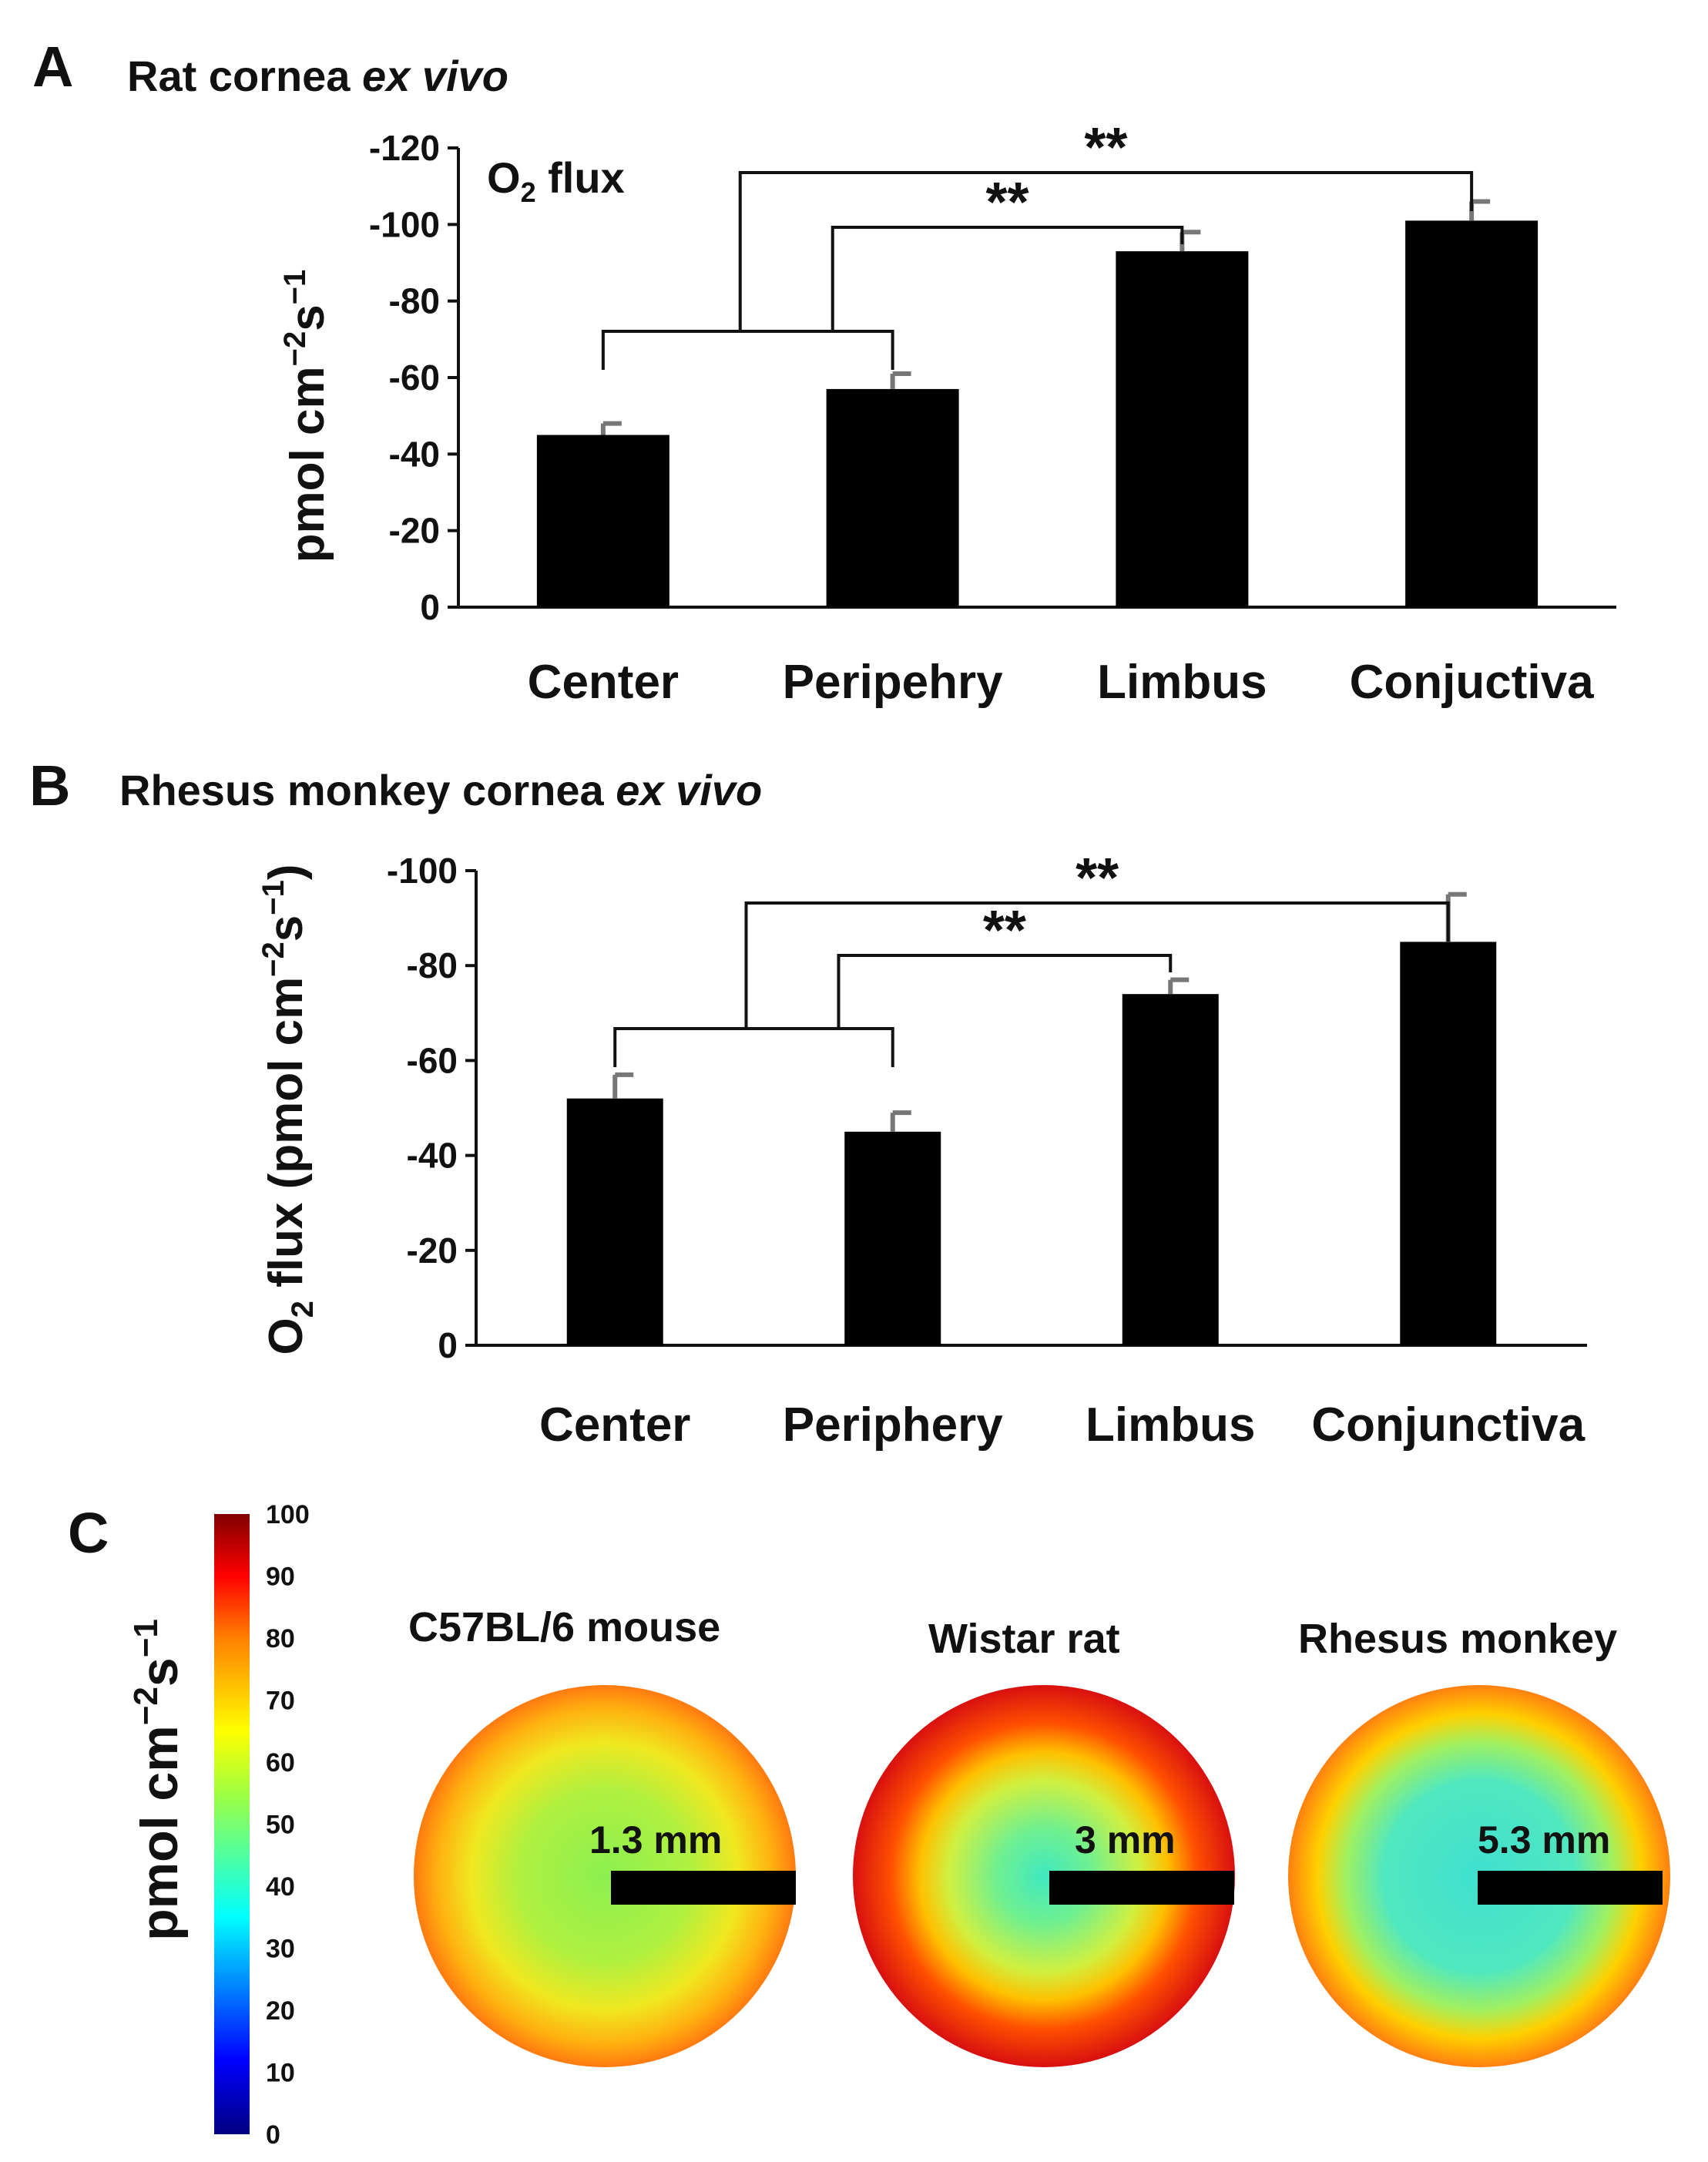 The width and height of the screenshot is (1708, 2162). I want to click on colorbar-tick-label: 80, so click(280, 1638).